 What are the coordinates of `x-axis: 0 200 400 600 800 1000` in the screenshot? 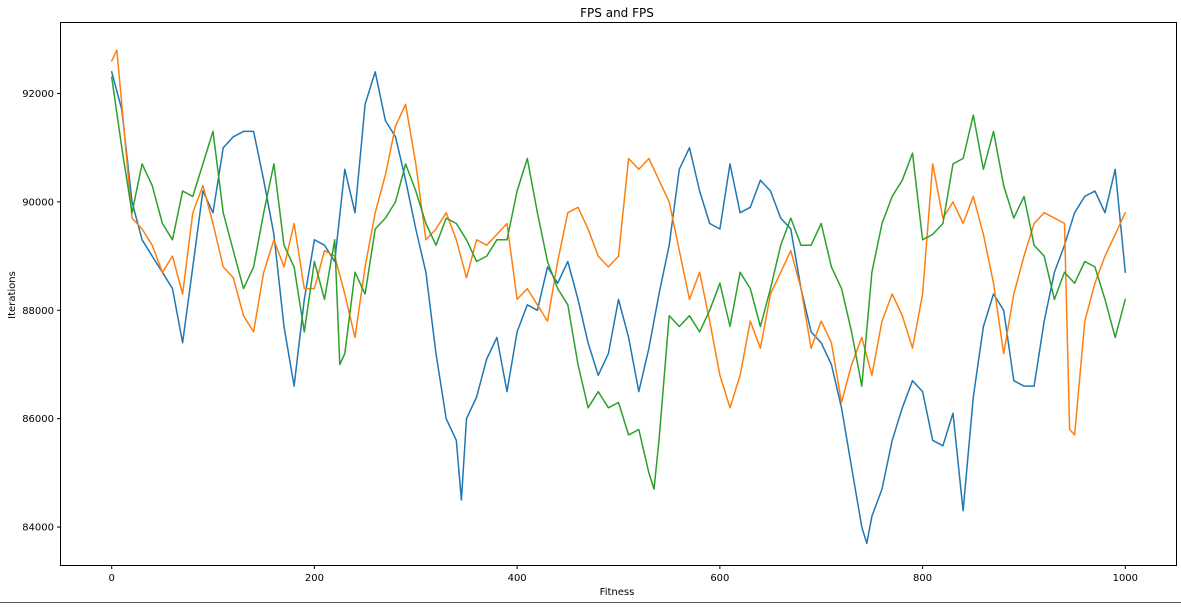 It's located at (623, 574).